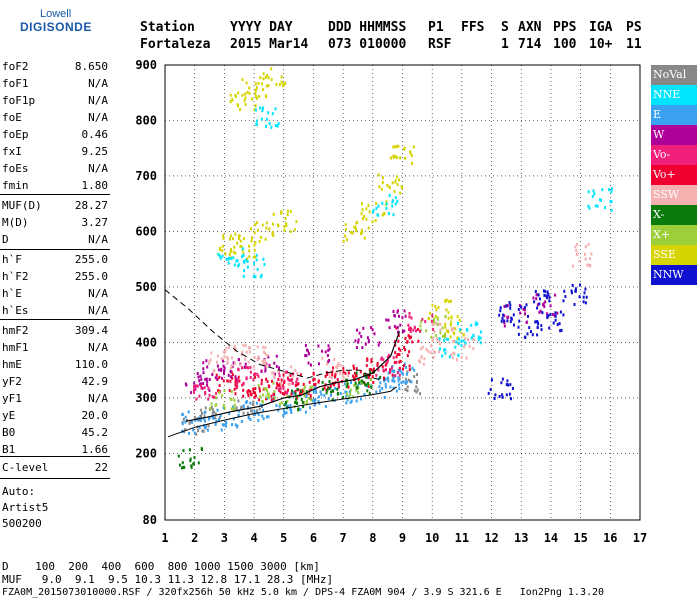  Describe the element at coordinates (95, 381) in the screenshot. I see `param-value: 42.9` at that location.